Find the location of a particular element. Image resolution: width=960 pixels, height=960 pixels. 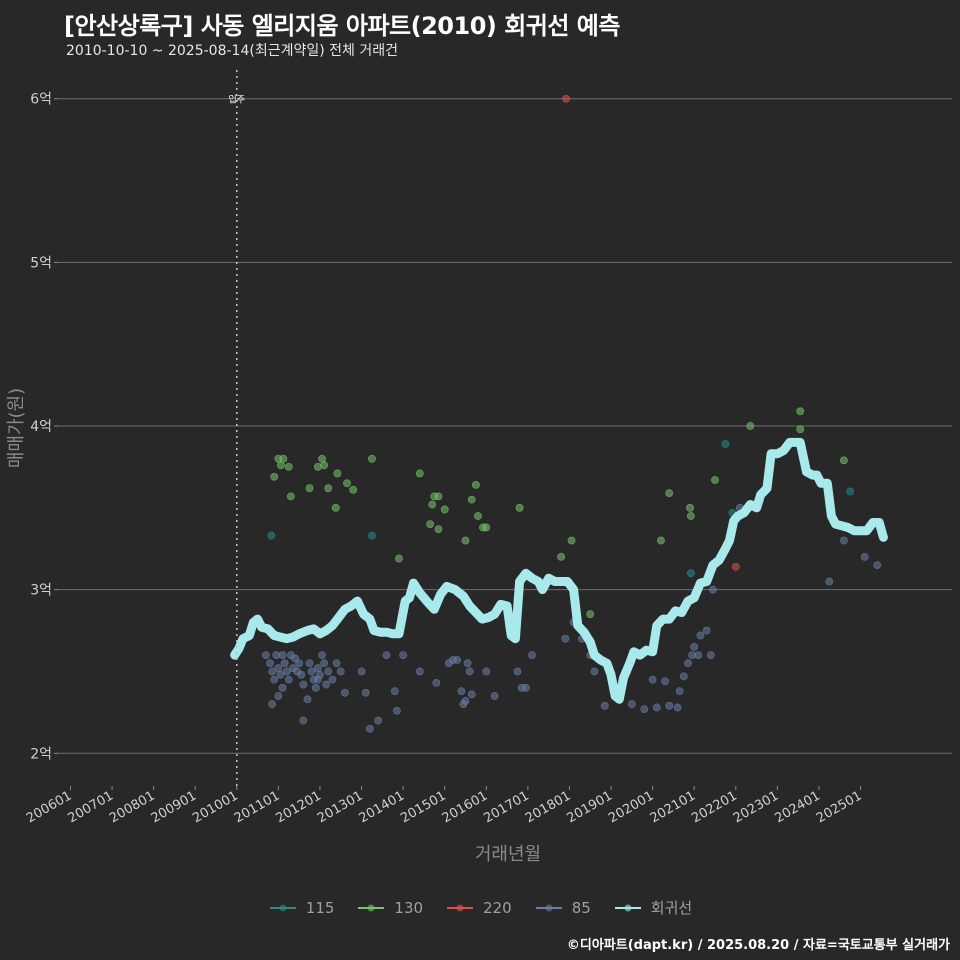

x-tick-label: 200901 is located at coordinates (174, 807).